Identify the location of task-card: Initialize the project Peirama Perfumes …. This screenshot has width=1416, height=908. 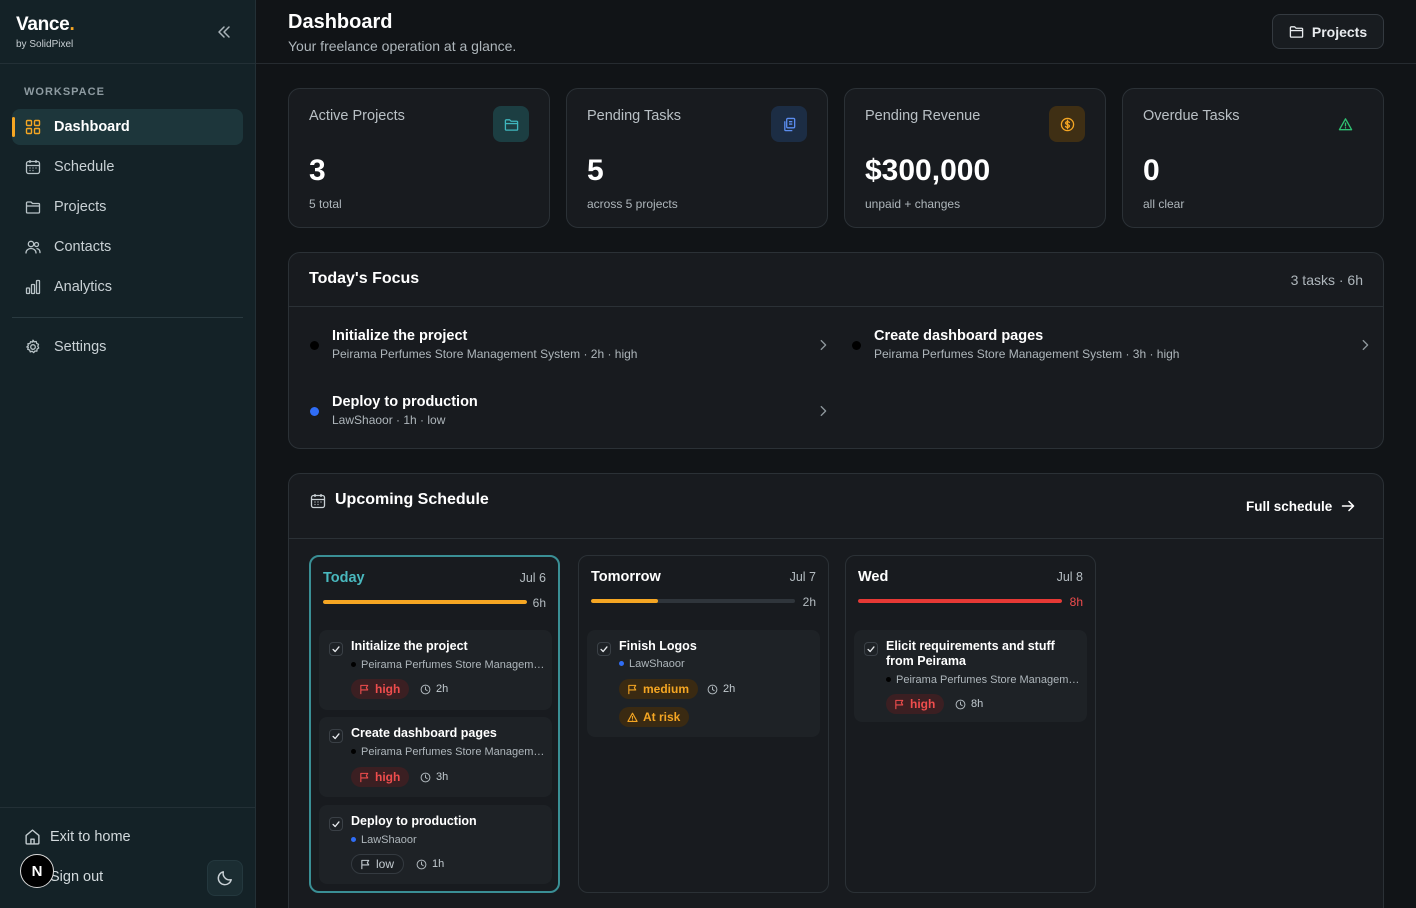
(435, 670).